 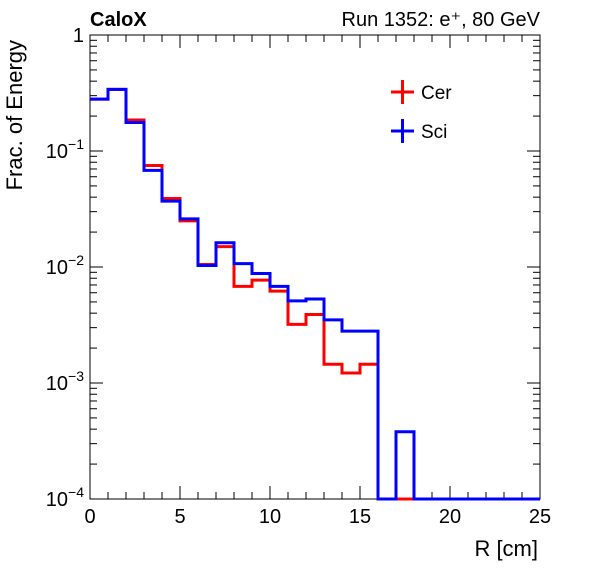 What do you see at coordinates (506, 548) in the screenshot?
I see `x-axis-title: R [cm]` at bounding box center [506, 548].